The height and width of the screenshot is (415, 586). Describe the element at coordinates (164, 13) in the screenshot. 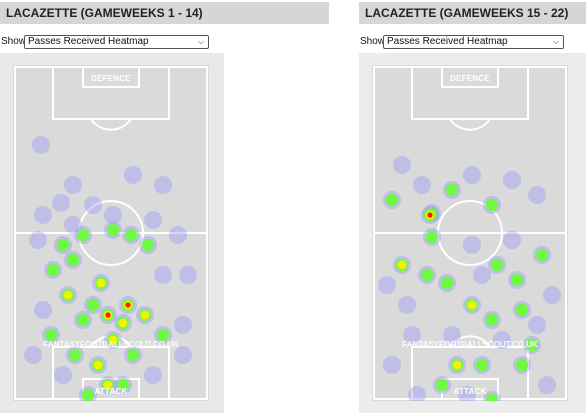

I see `panel-title: LACAZETTE (GAMEWEEKS 1 - 14)` at that location.